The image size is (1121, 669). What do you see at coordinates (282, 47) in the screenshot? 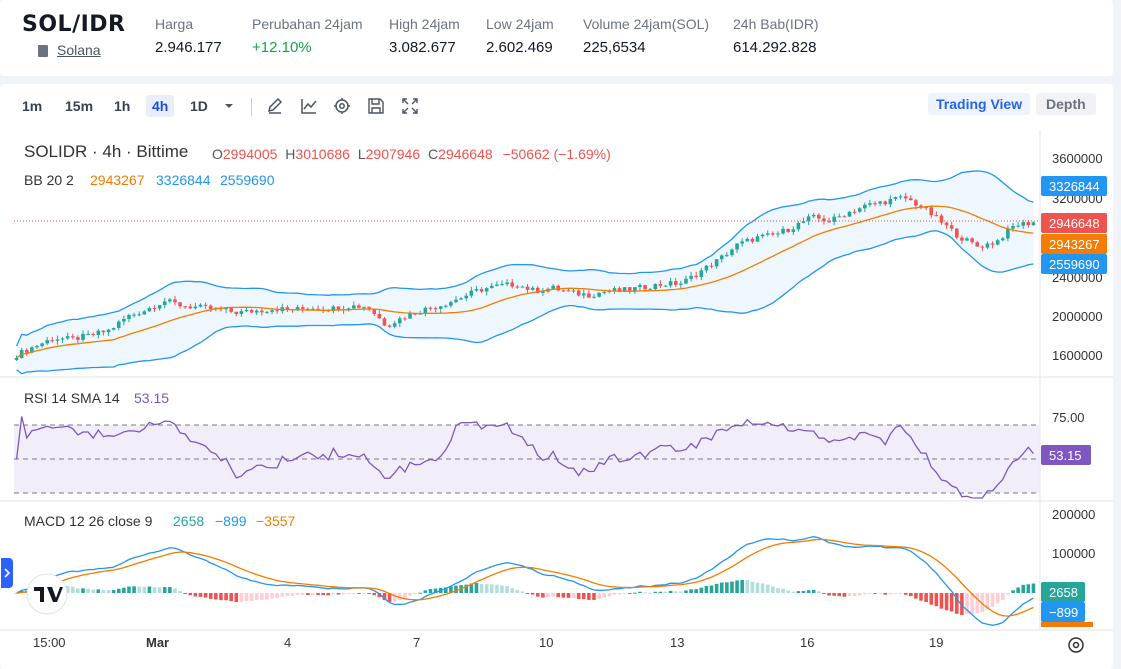
I see `stat-value: +12.10%` at bounding box center [282, 47].